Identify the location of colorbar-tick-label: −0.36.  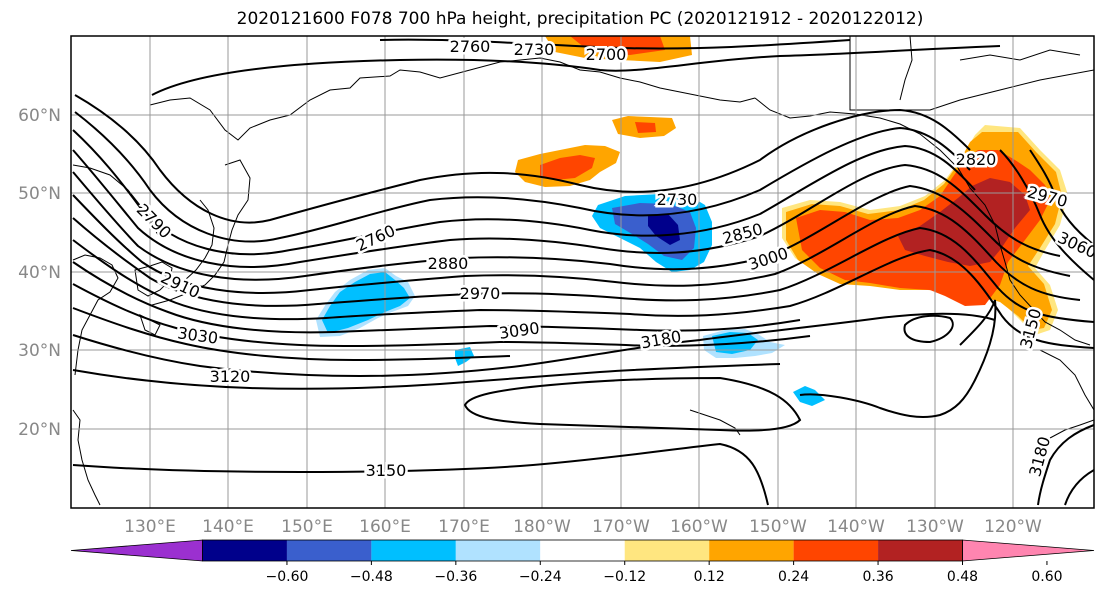
(455, 577).